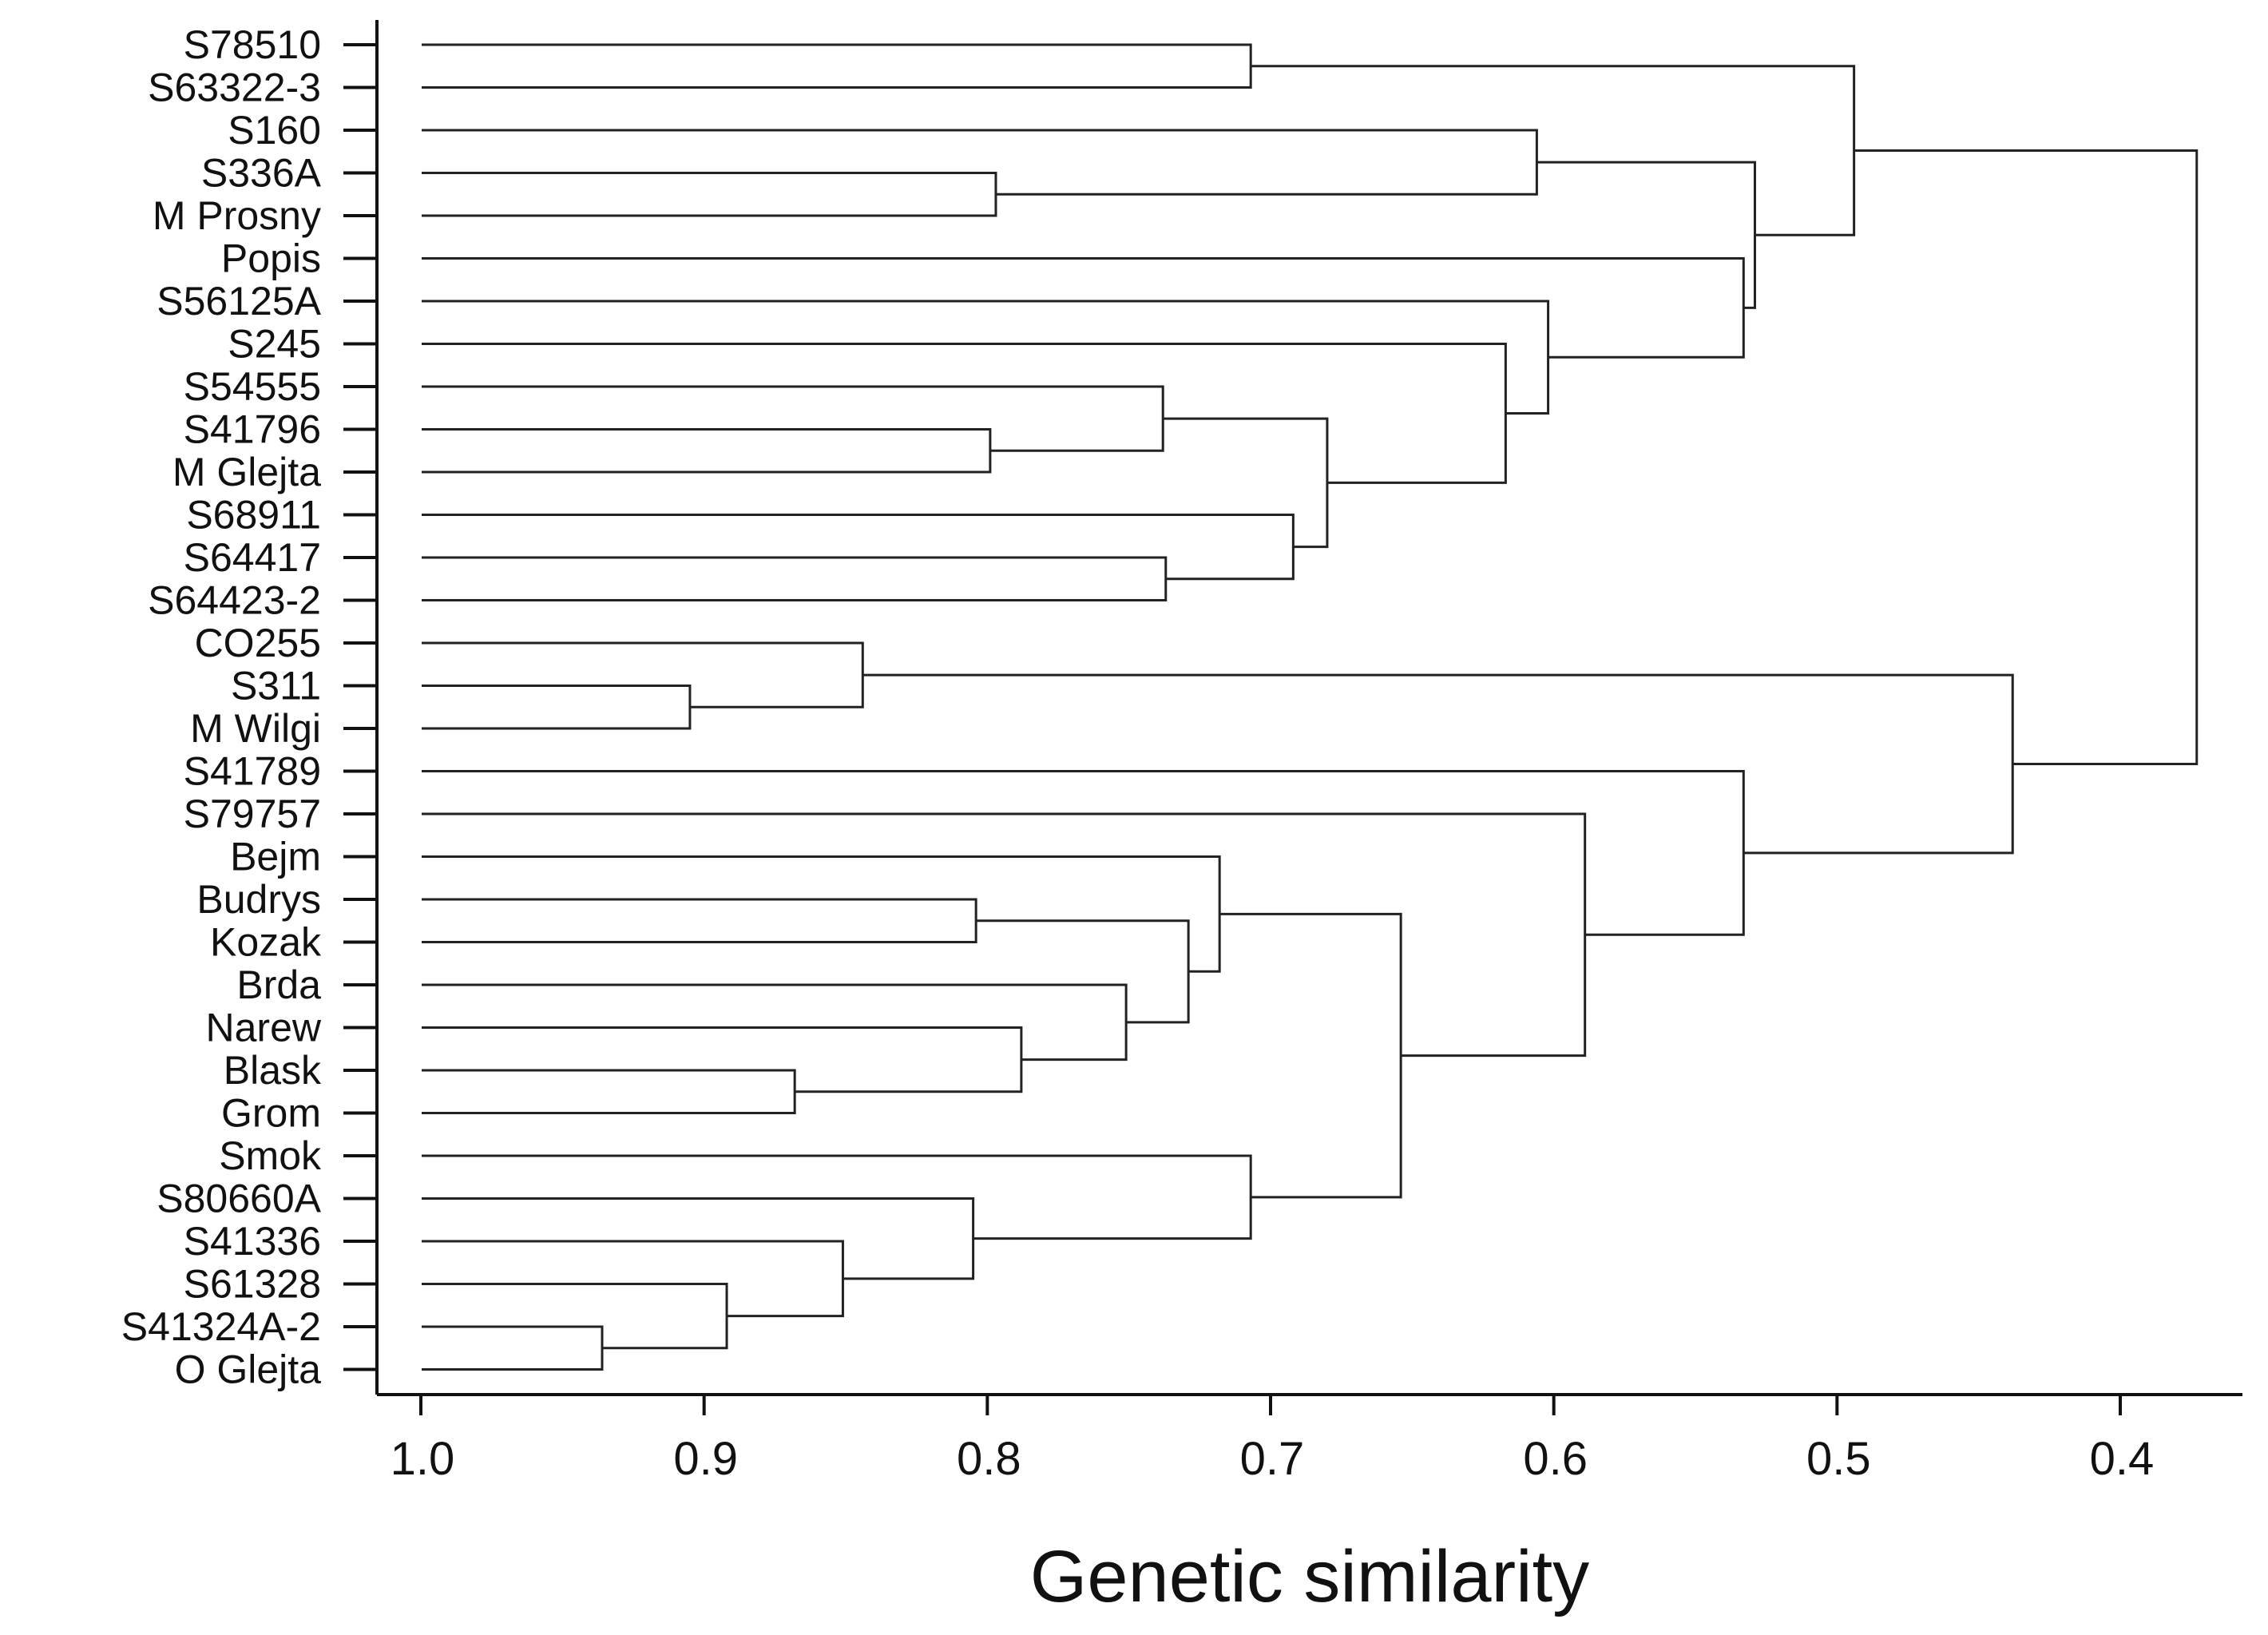  I want to click on leaf-label: CO255, so click(258, 643).